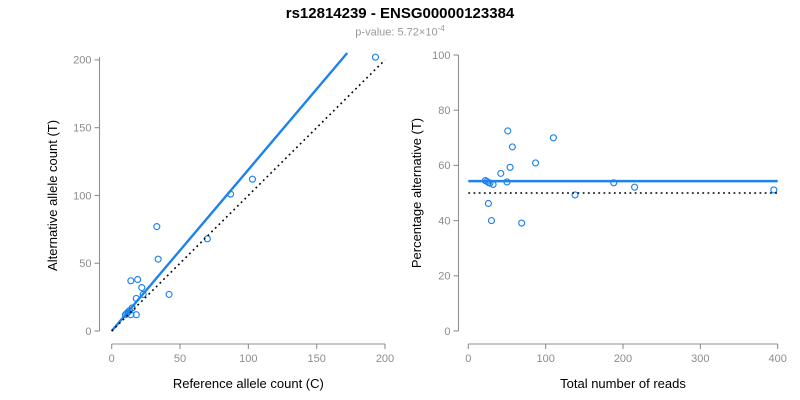  What do you see at coordinates (180, 359) in the screenshot?
I see `x-tick-label: 50` at bounding box center [180, 359].